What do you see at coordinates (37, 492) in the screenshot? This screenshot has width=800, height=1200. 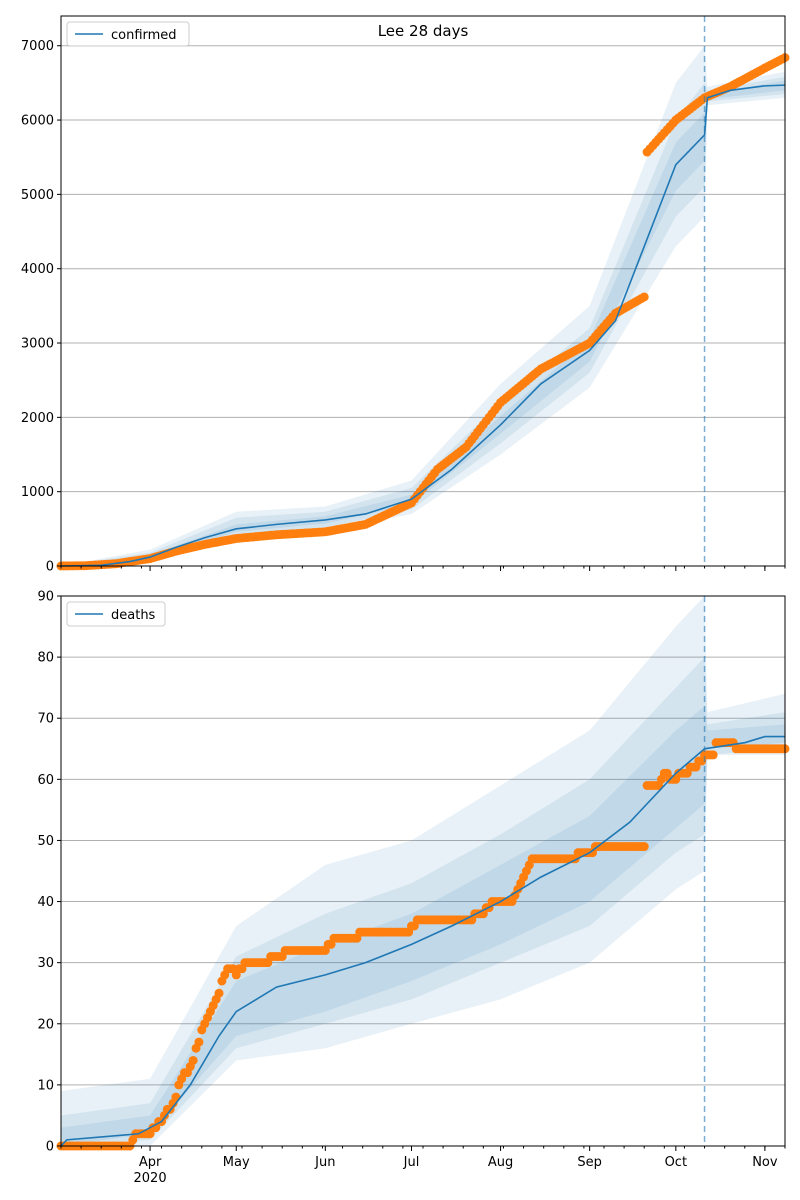 I see `y-tick-label: 1000` at bounding box center [37, 492].